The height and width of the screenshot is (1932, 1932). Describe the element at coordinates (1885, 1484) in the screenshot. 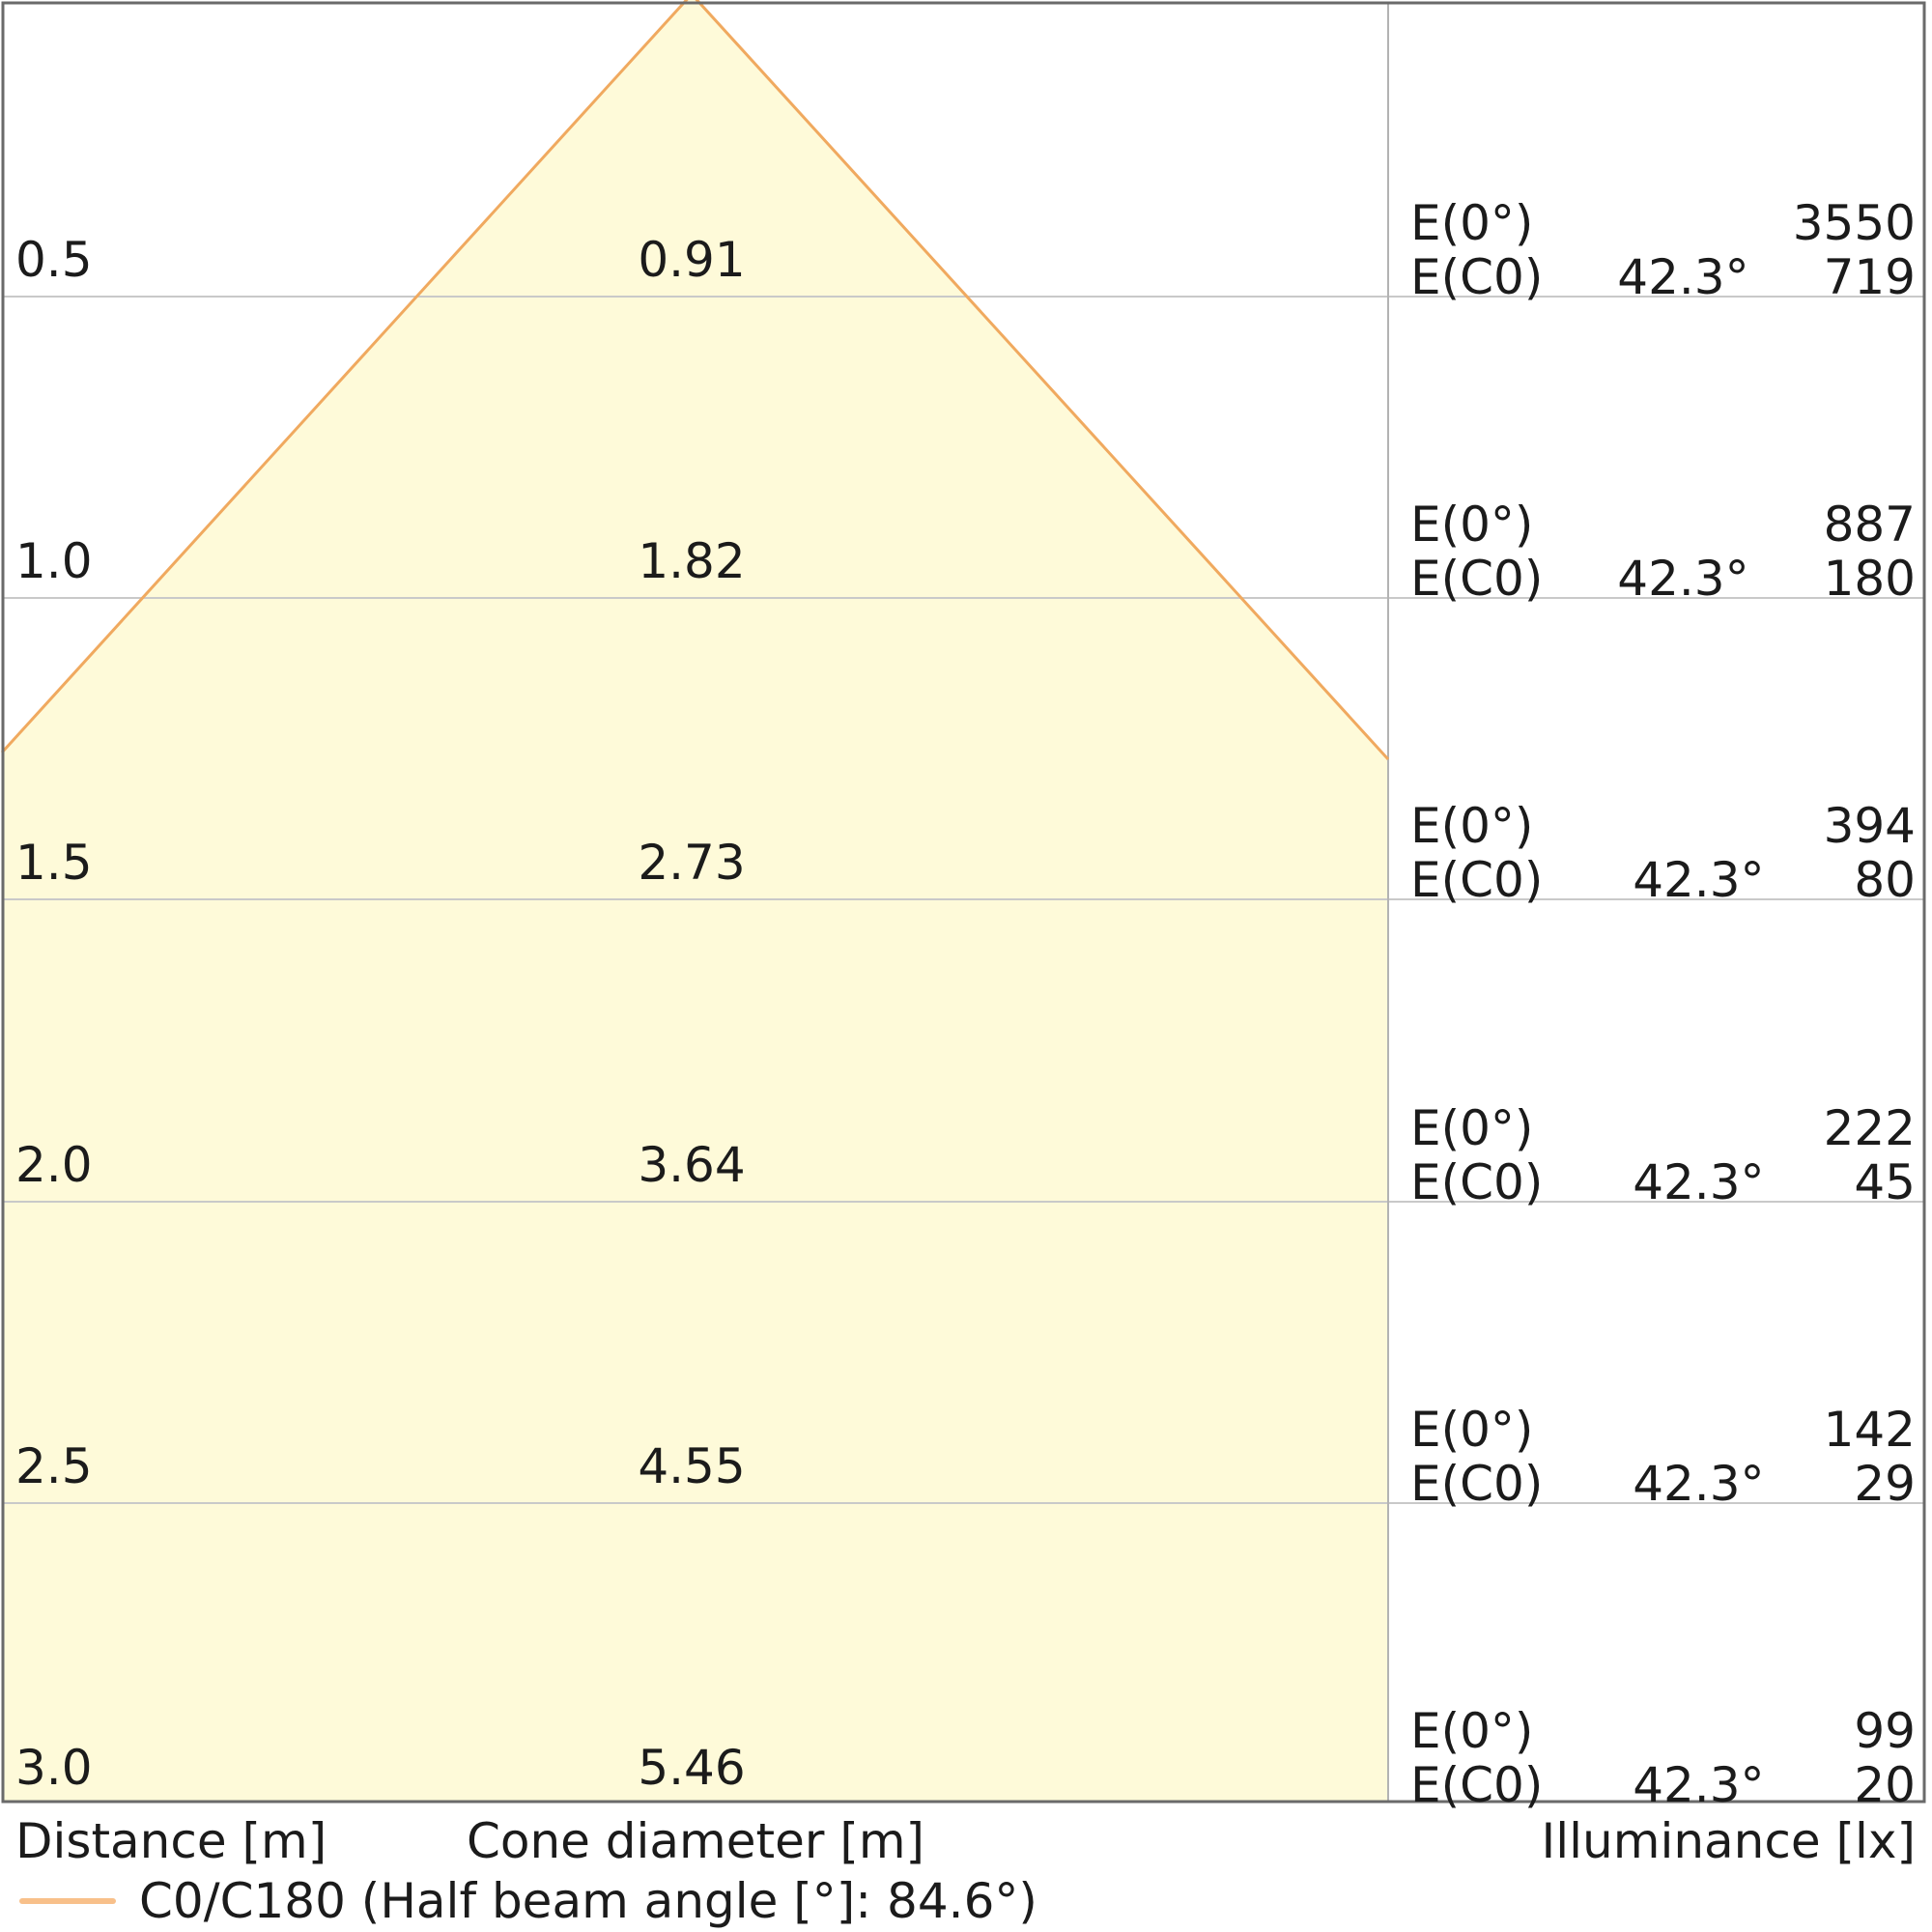

I see `ec0-value: 29` at that location.